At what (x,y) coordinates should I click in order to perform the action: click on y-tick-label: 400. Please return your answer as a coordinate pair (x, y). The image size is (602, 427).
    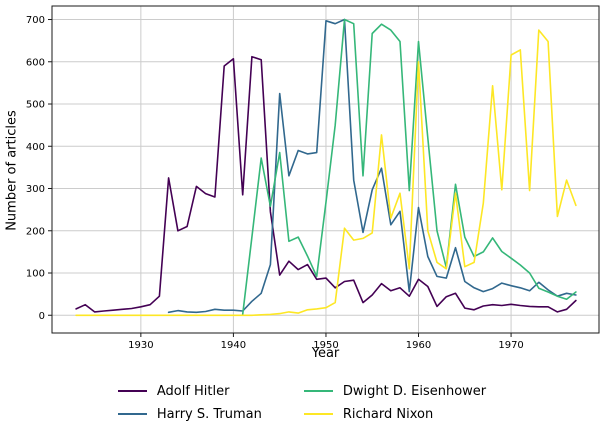
    Looking at the image, I should click on (35, 147).